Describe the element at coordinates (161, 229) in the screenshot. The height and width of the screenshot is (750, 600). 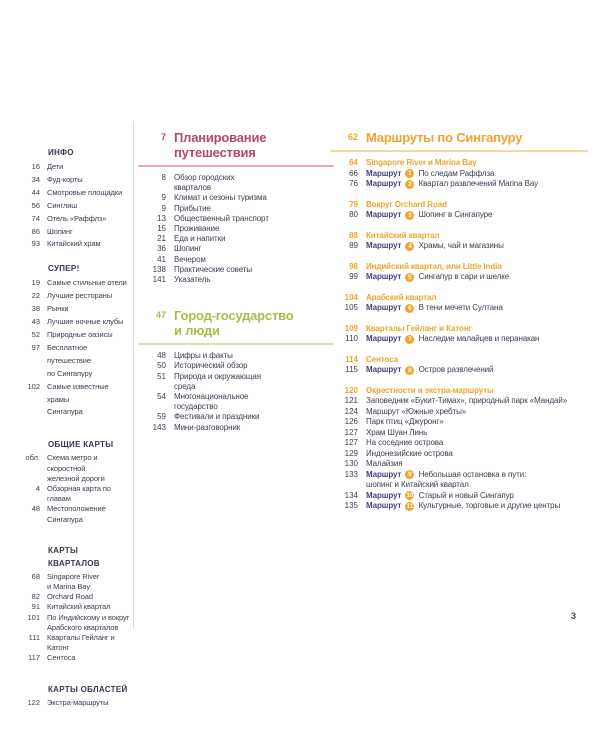
I see `entry-page-number: 15` at that location.